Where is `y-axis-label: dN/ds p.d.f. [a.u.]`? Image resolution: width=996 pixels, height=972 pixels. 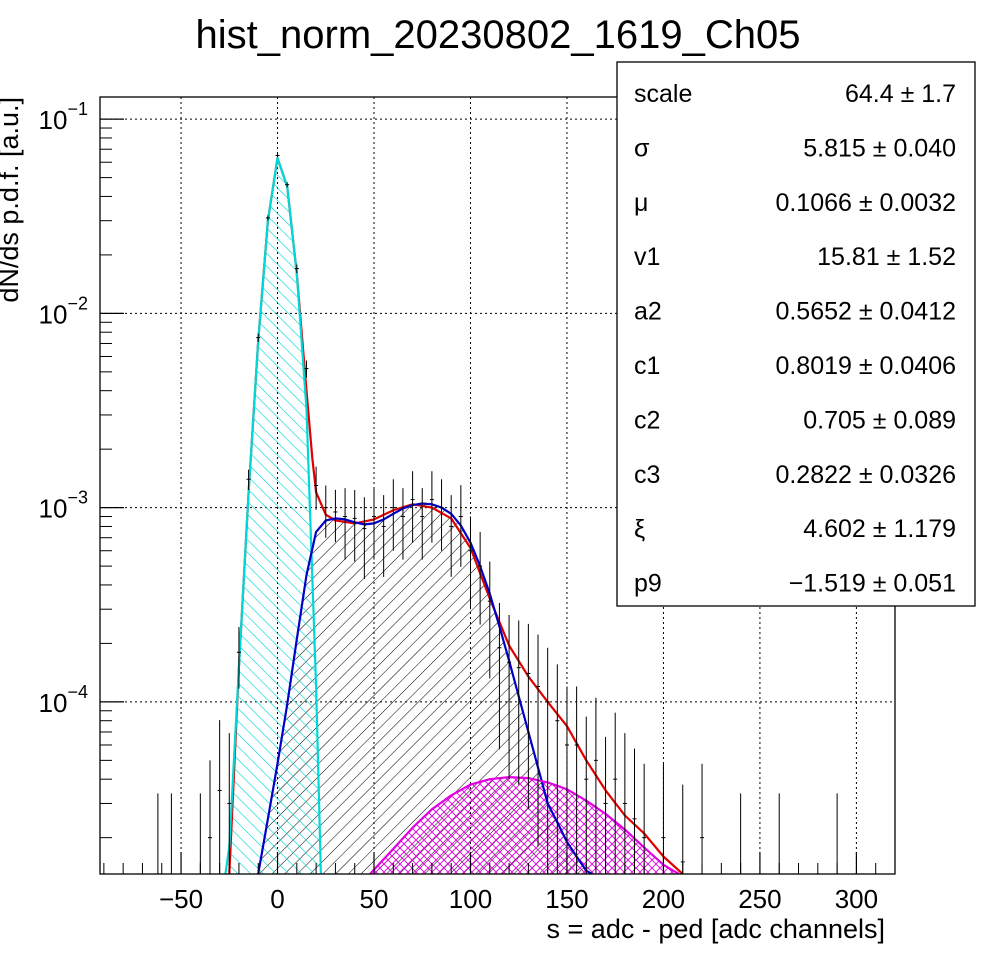 y-axis-label: dN/ds p.d.f. [a.u.] is located at coordinates (12, 200).